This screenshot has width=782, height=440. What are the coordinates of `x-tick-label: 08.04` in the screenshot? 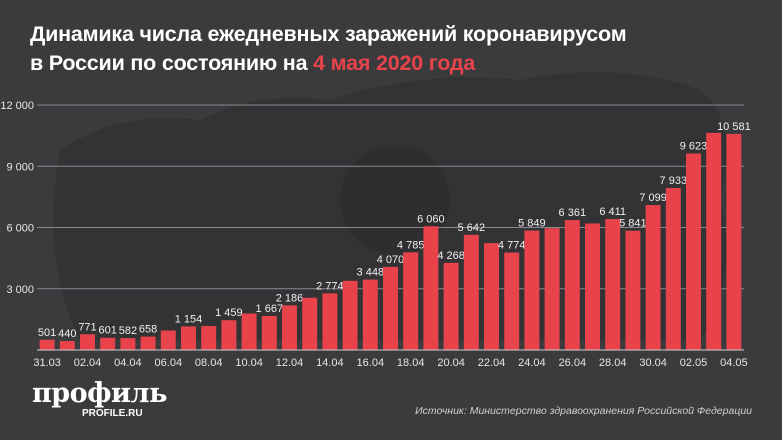 It's located at (209, 363).